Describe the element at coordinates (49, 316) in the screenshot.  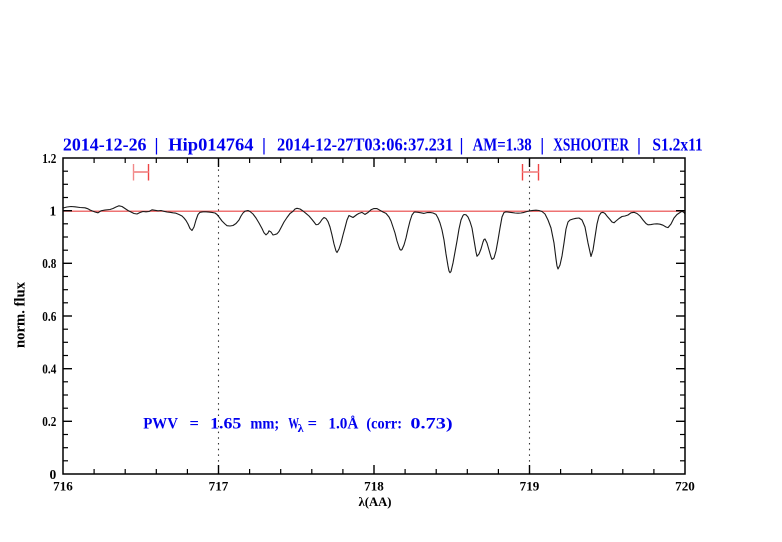
I see `svg-text: 0.6` at that location.